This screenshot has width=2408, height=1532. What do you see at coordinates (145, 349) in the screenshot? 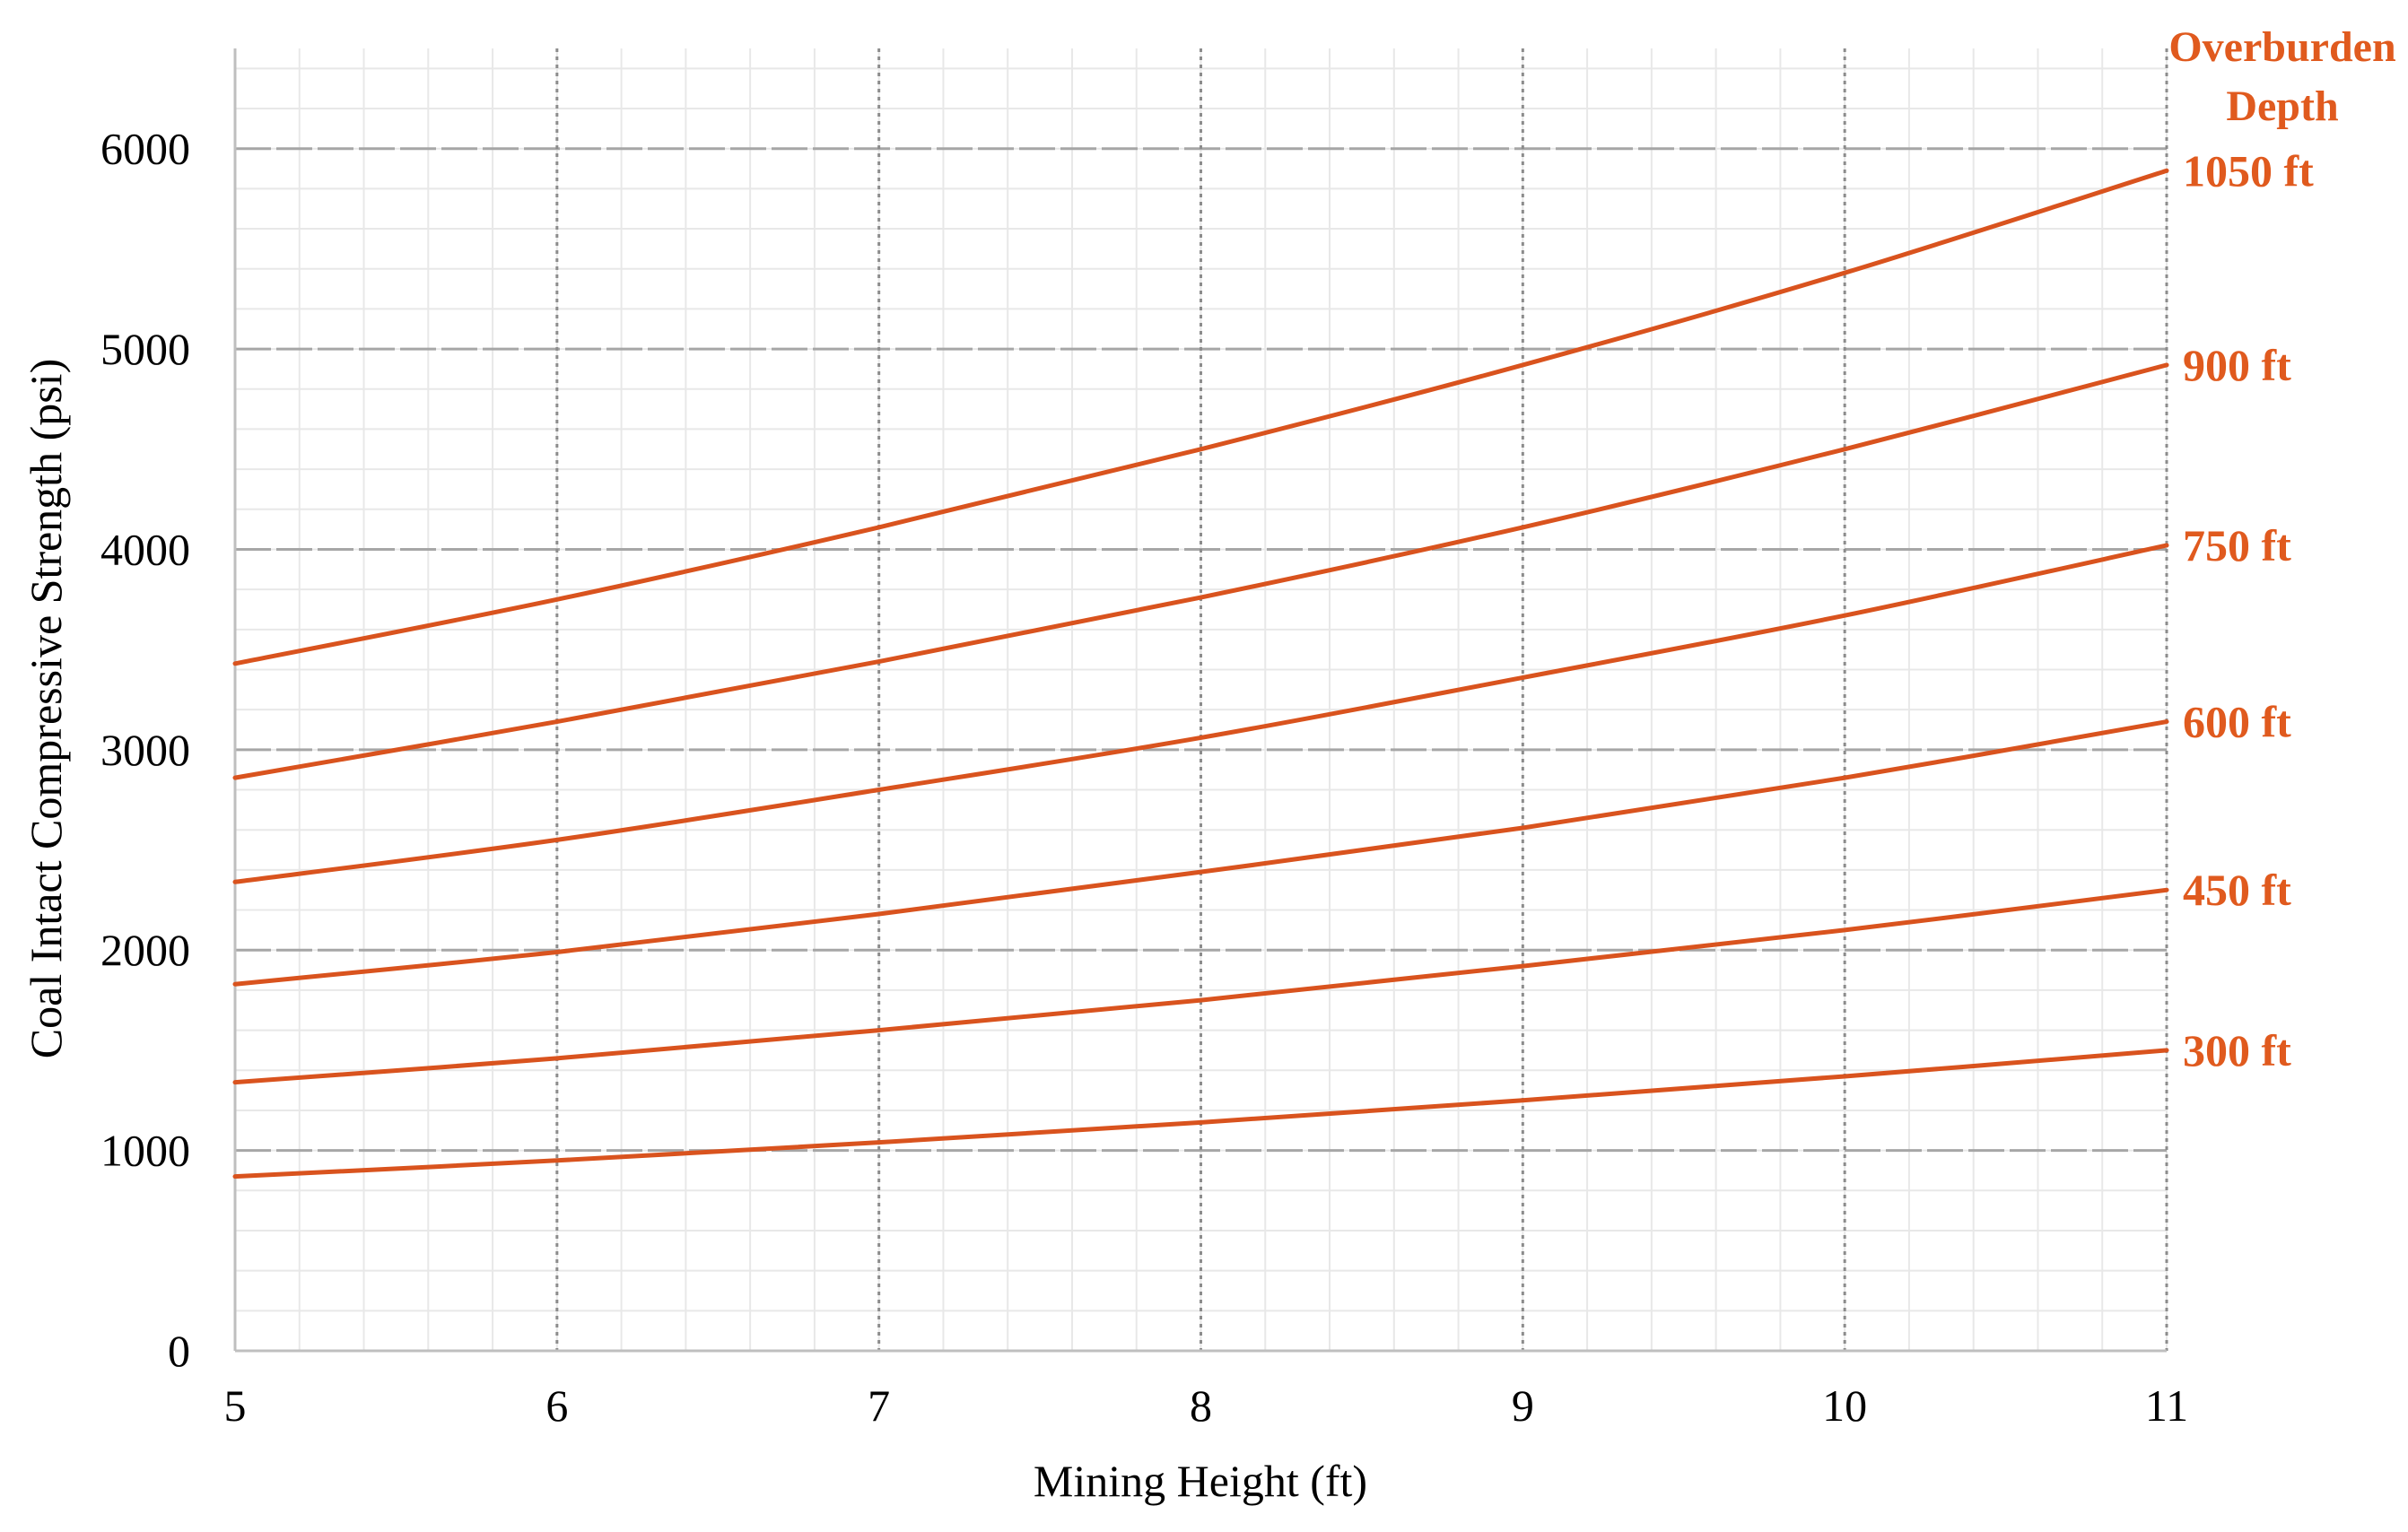
I see `y-tick-label: 5000` at bounding box center [145, 349].